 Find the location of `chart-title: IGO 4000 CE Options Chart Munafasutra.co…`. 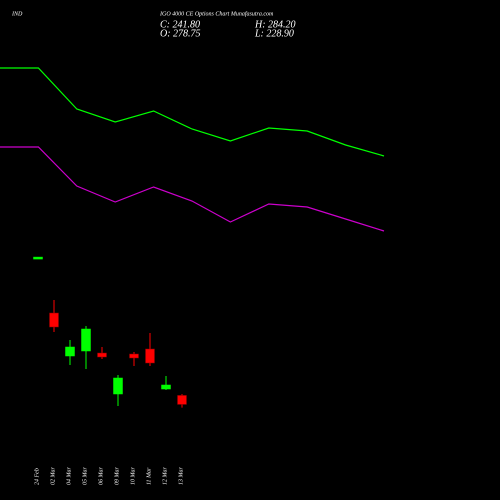

chart-title: IGO 4000 CE Options Chart Munafasutra.co… is located at coordinates (216, 13).